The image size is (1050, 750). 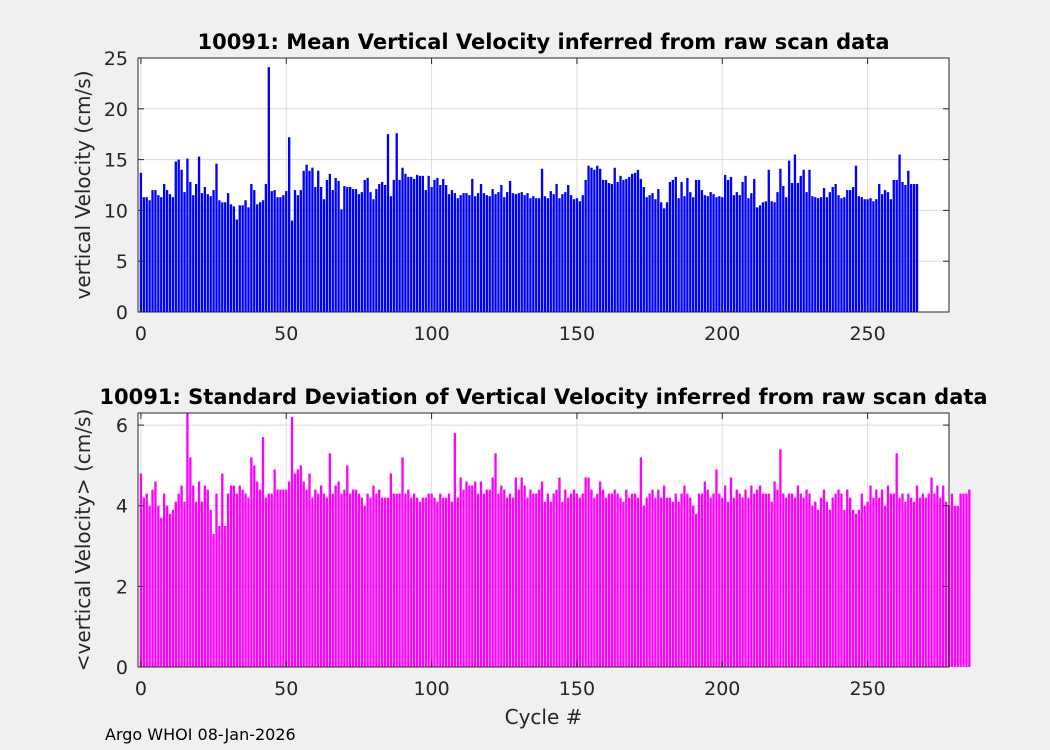 I want to click on y-tick-label: 0, so click(x=122, y=313).